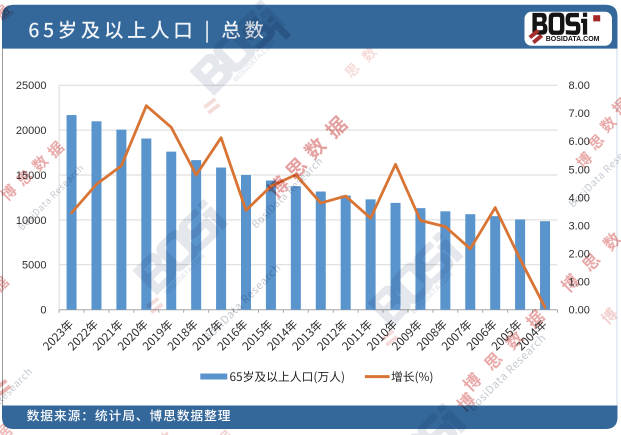 The height and width of the screenshot is (435, 621). I want to click on svg-text: 8.00, so click(579, 86).